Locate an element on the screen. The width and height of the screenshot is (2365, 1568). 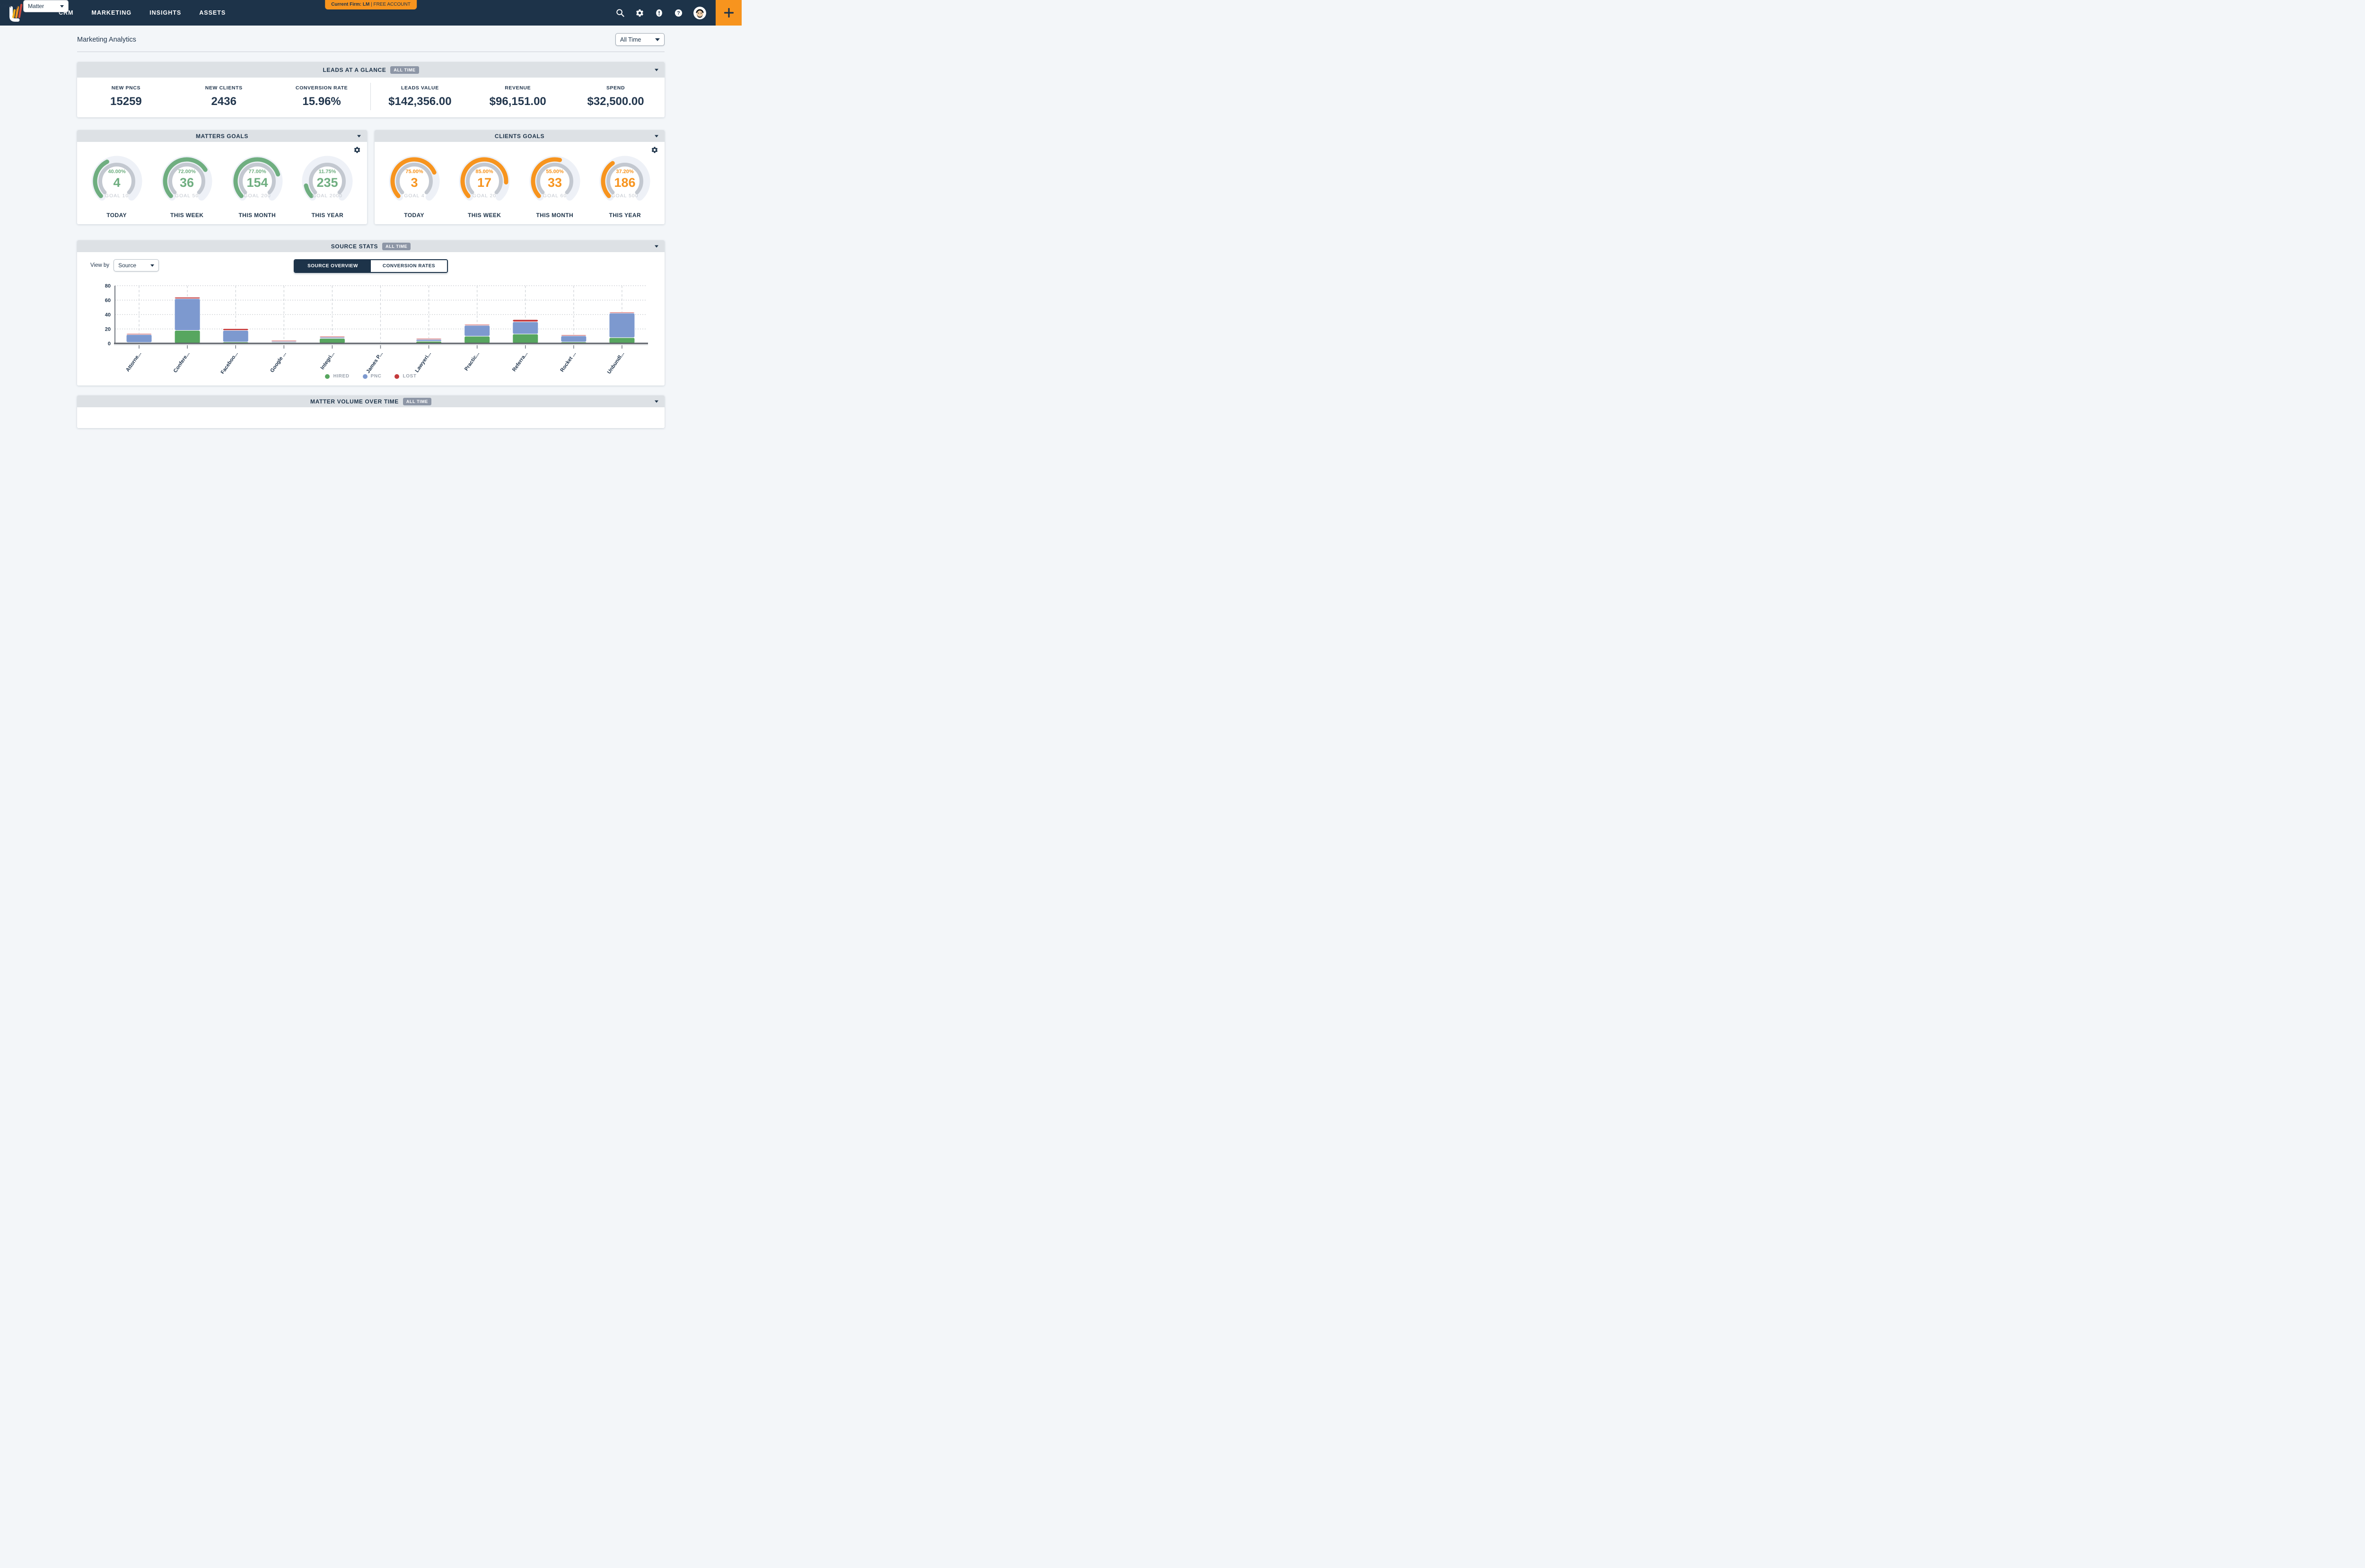
goal-gauge-this-year: 37.20% 186 GOAL 500 THIS YEAR is located at coordinates (624, 186).